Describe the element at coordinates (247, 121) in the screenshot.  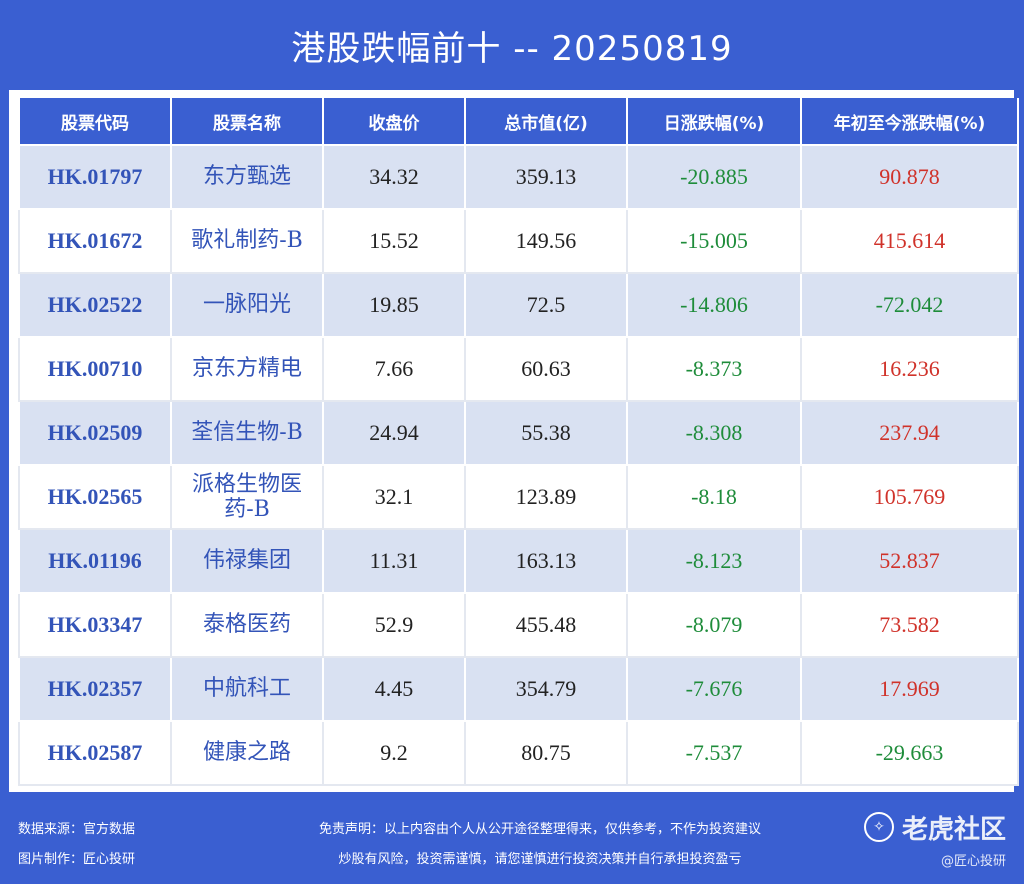
I see `header-name: 股票名称` at that location.